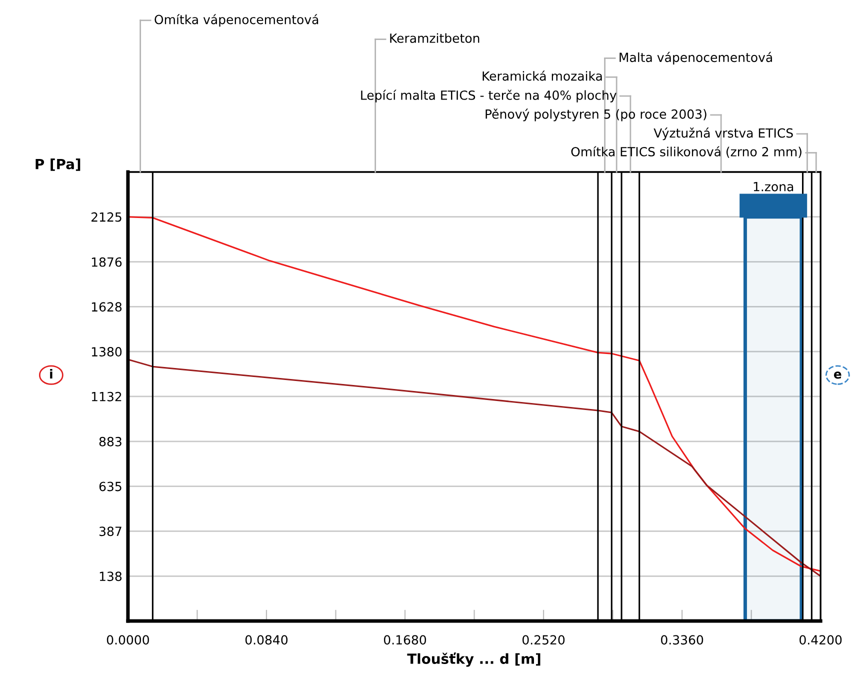 The image size is (853, 679). I want to click on y-tick-label: 635, so click(110, 487).